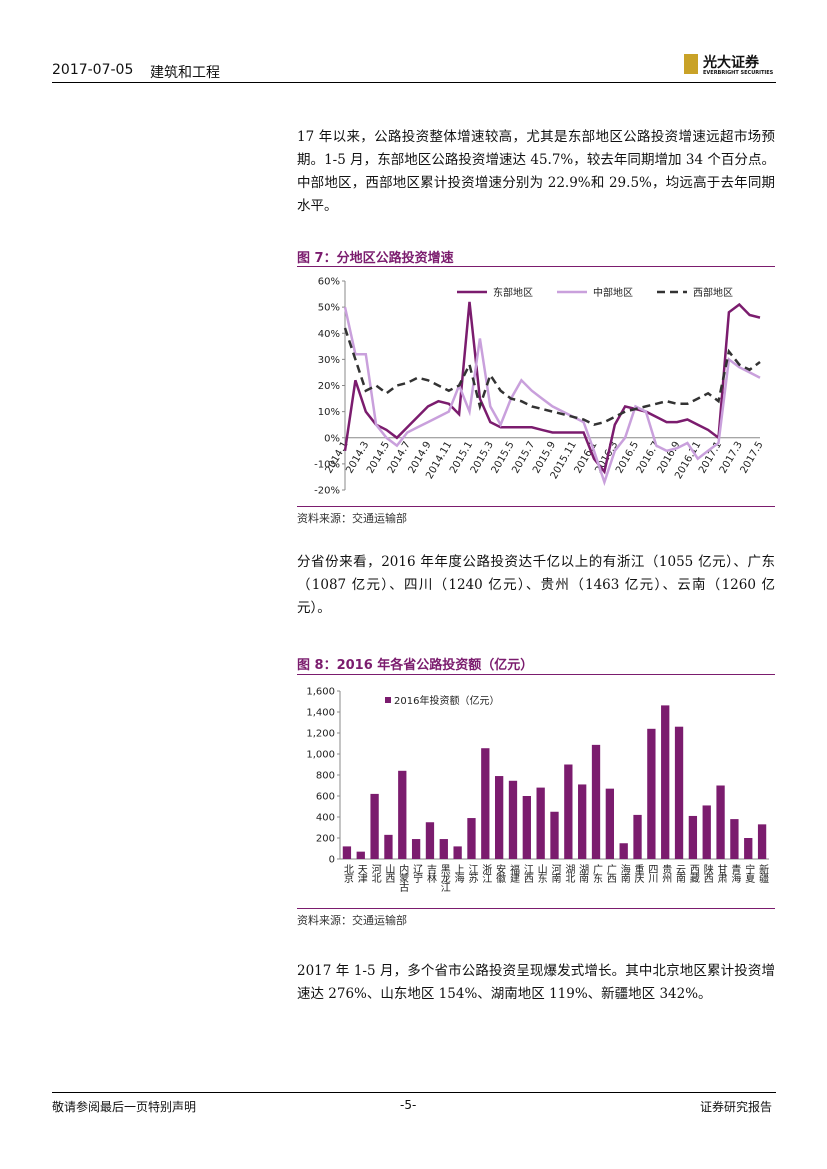 The width and height of the screenshot is (827, 1169). I want to click on y-tick-label: 40%, so click(329, 334).